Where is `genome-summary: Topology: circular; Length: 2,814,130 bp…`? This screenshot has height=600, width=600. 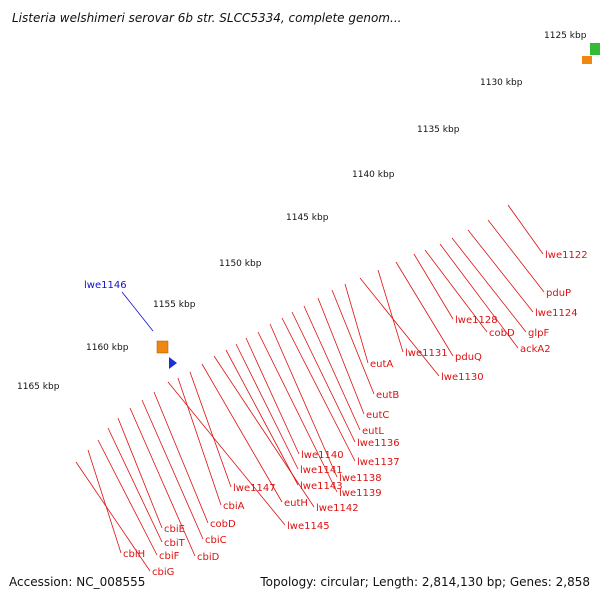
genome-summary: Topology: circular; Length: 2,814,130 bp… is located at coordinates (424, 582).